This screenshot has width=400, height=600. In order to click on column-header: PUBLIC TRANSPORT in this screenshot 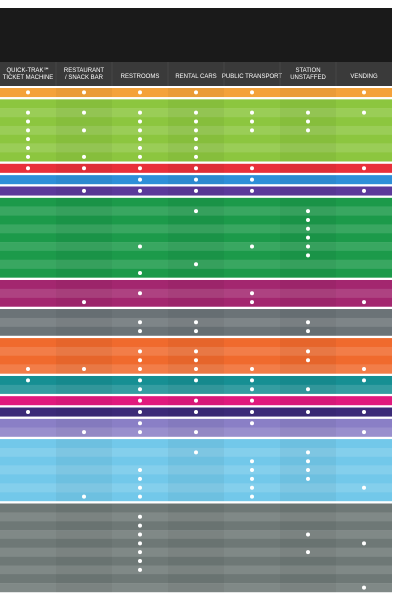, I will do `click(252, 77)`.